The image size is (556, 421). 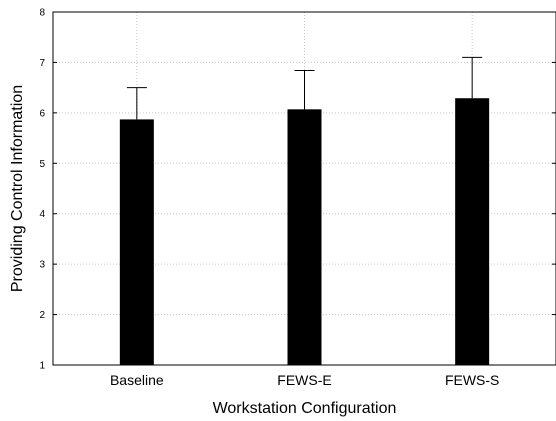 What do you see at coordinates (304, 88) in the screenshot?
I see `error-bars` at bounding box center [304, 88].